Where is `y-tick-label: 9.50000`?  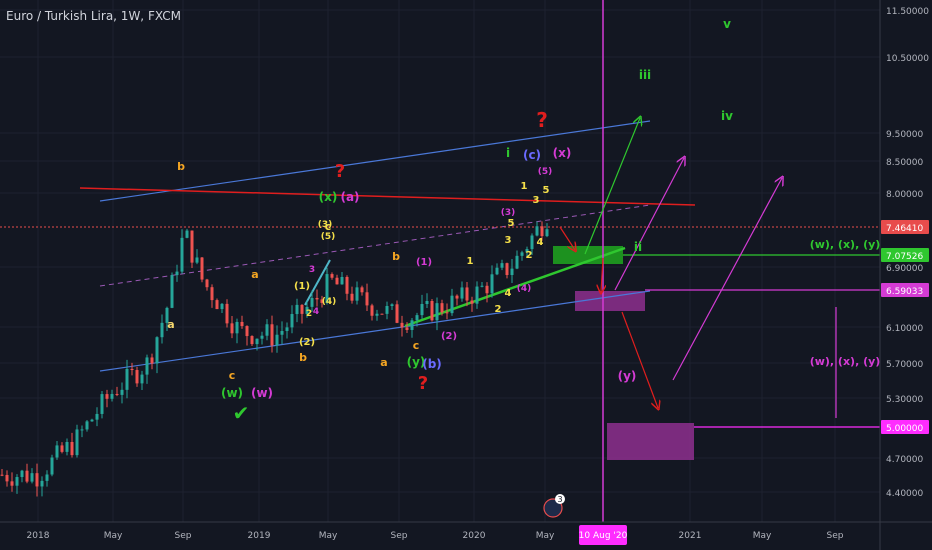
y-tick-label: 9.50000 is located at coordinates (904, 135).